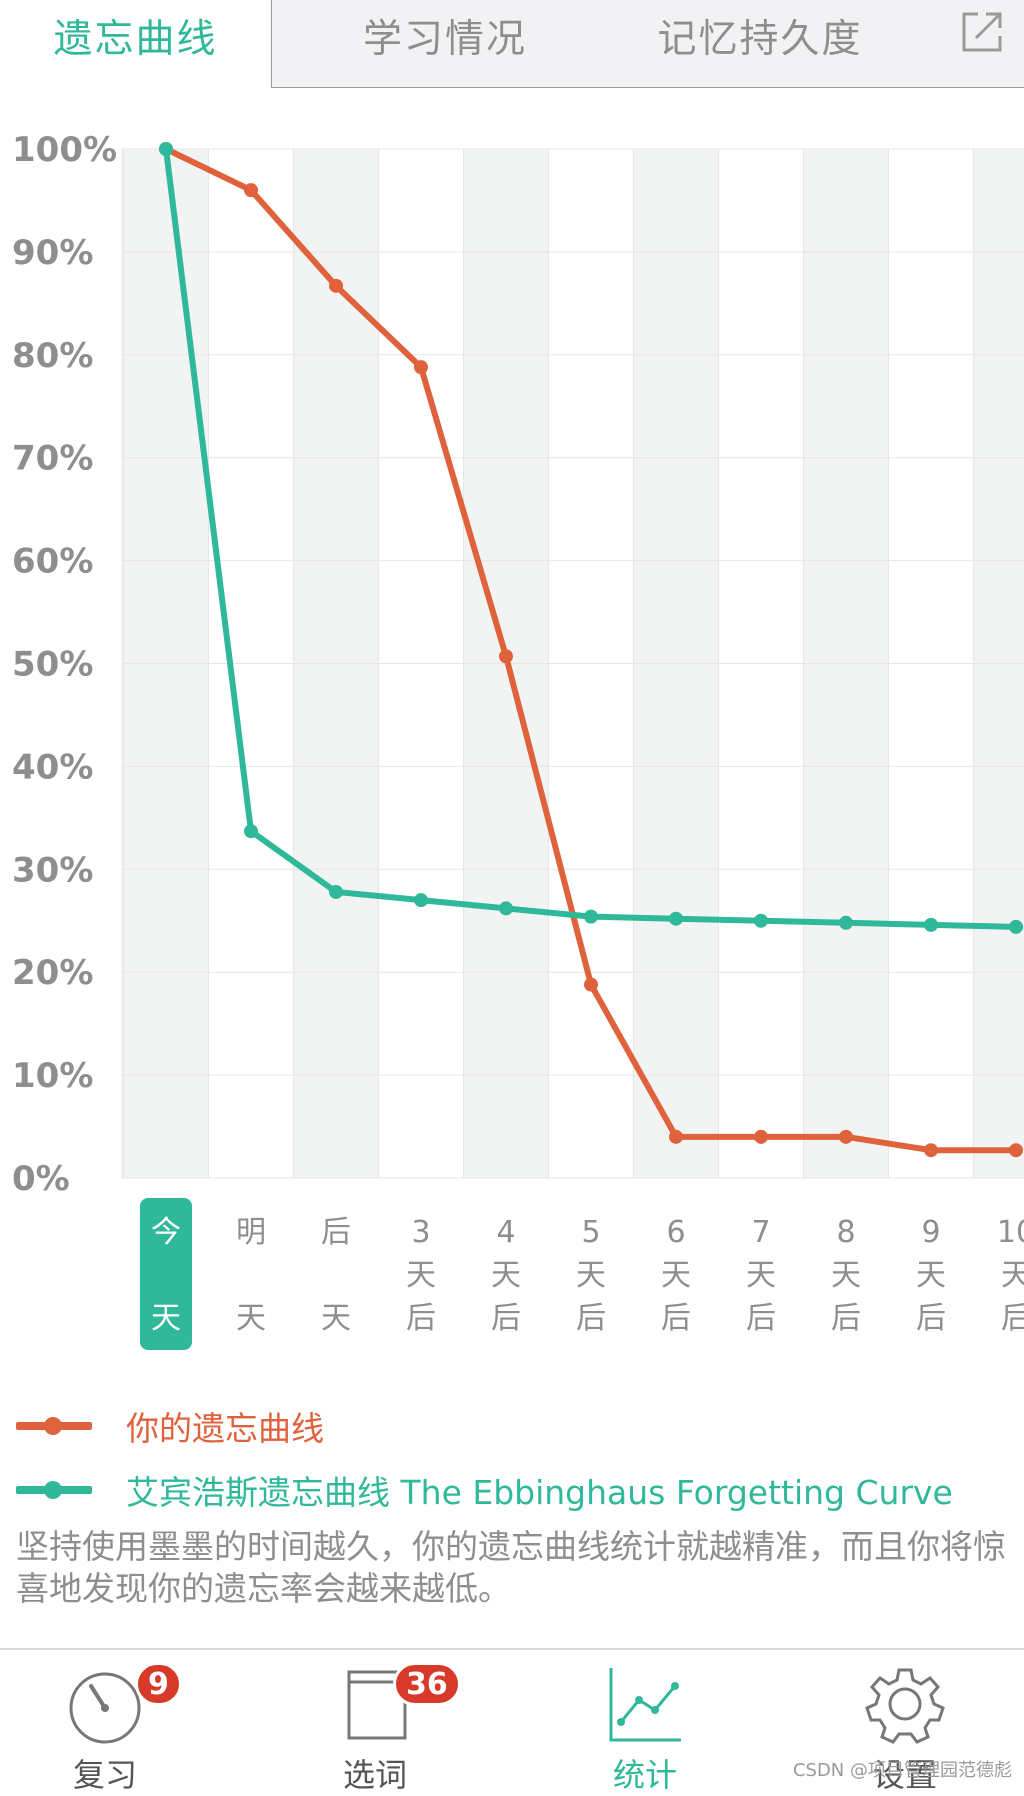  I want to click on y-tick-label: 80%, so click(52, 356).